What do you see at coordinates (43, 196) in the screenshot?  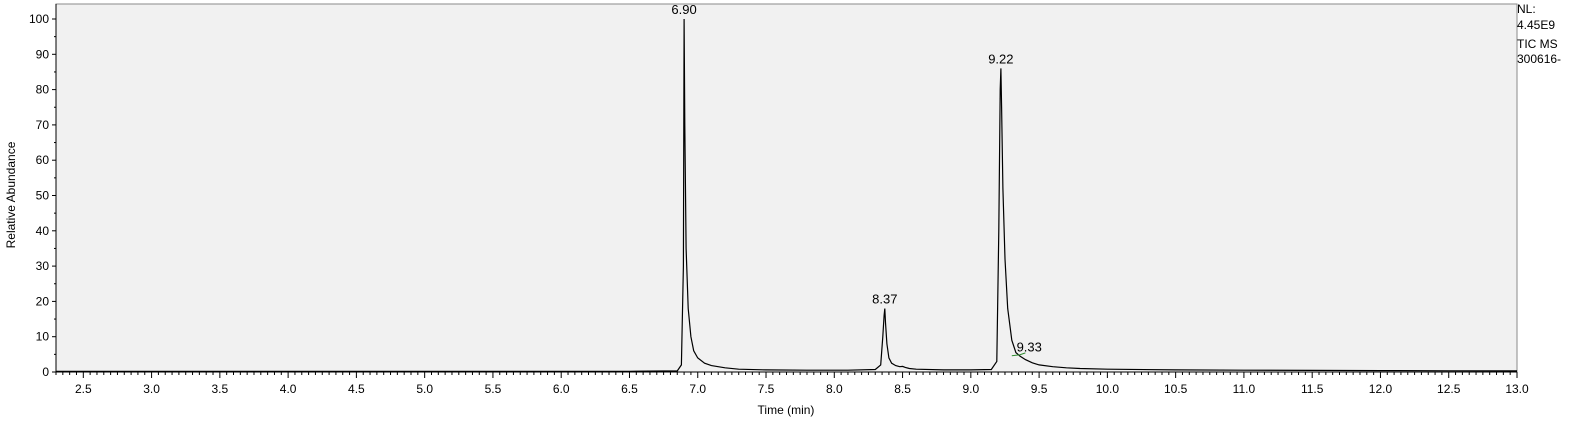 I see `y-tick-label: 50` at bounding box center [43, 196].